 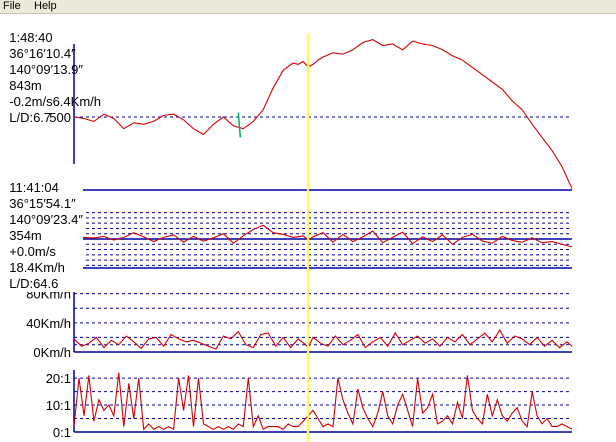 I want to click on start-speed: 18.4Km/h, so click(x=37, y=267).